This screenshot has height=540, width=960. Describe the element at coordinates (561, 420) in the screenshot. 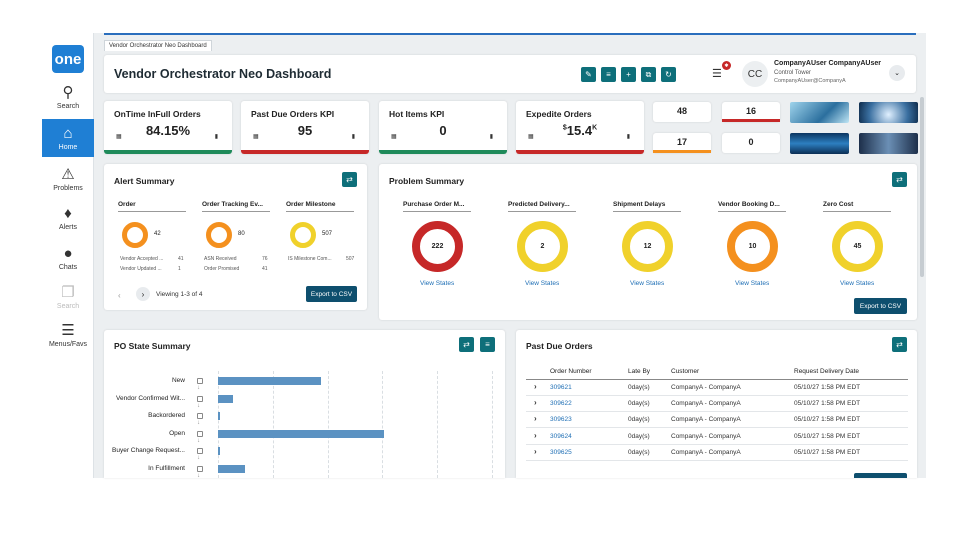

I see `order-number-link: 309623` at that location.